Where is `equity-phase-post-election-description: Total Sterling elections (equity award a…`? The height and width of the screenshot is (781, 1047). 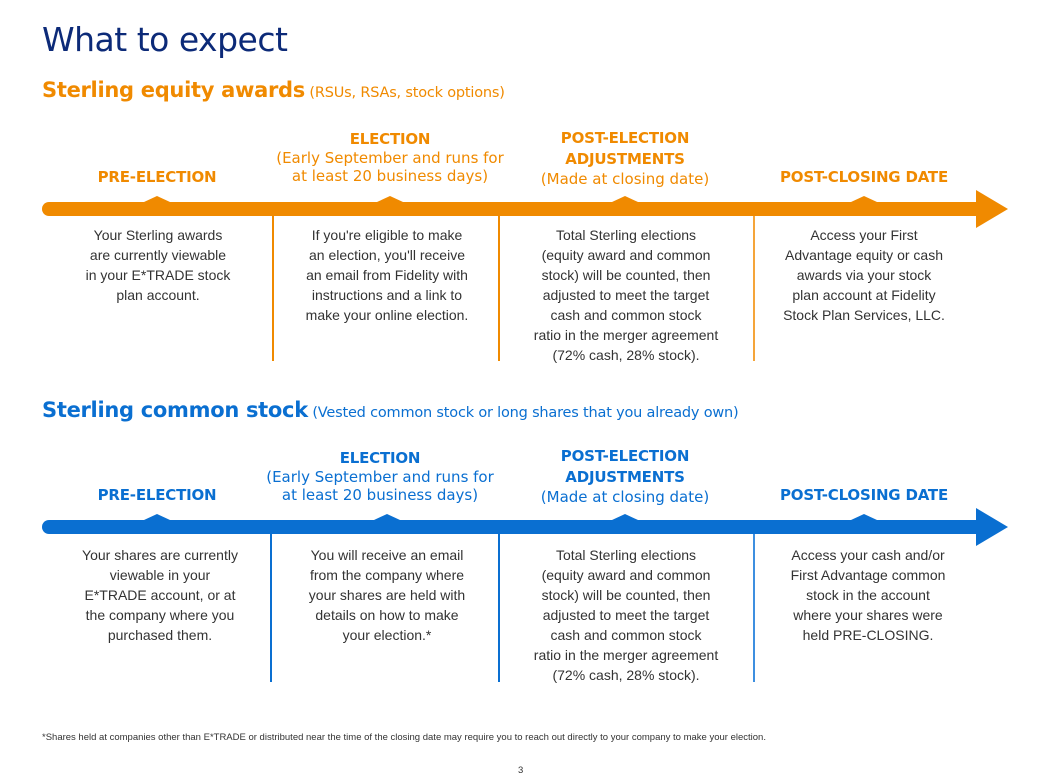
equity-phase-post-election-description: Total Sterling elections (equity award a… is located at coordinates (626, 295).